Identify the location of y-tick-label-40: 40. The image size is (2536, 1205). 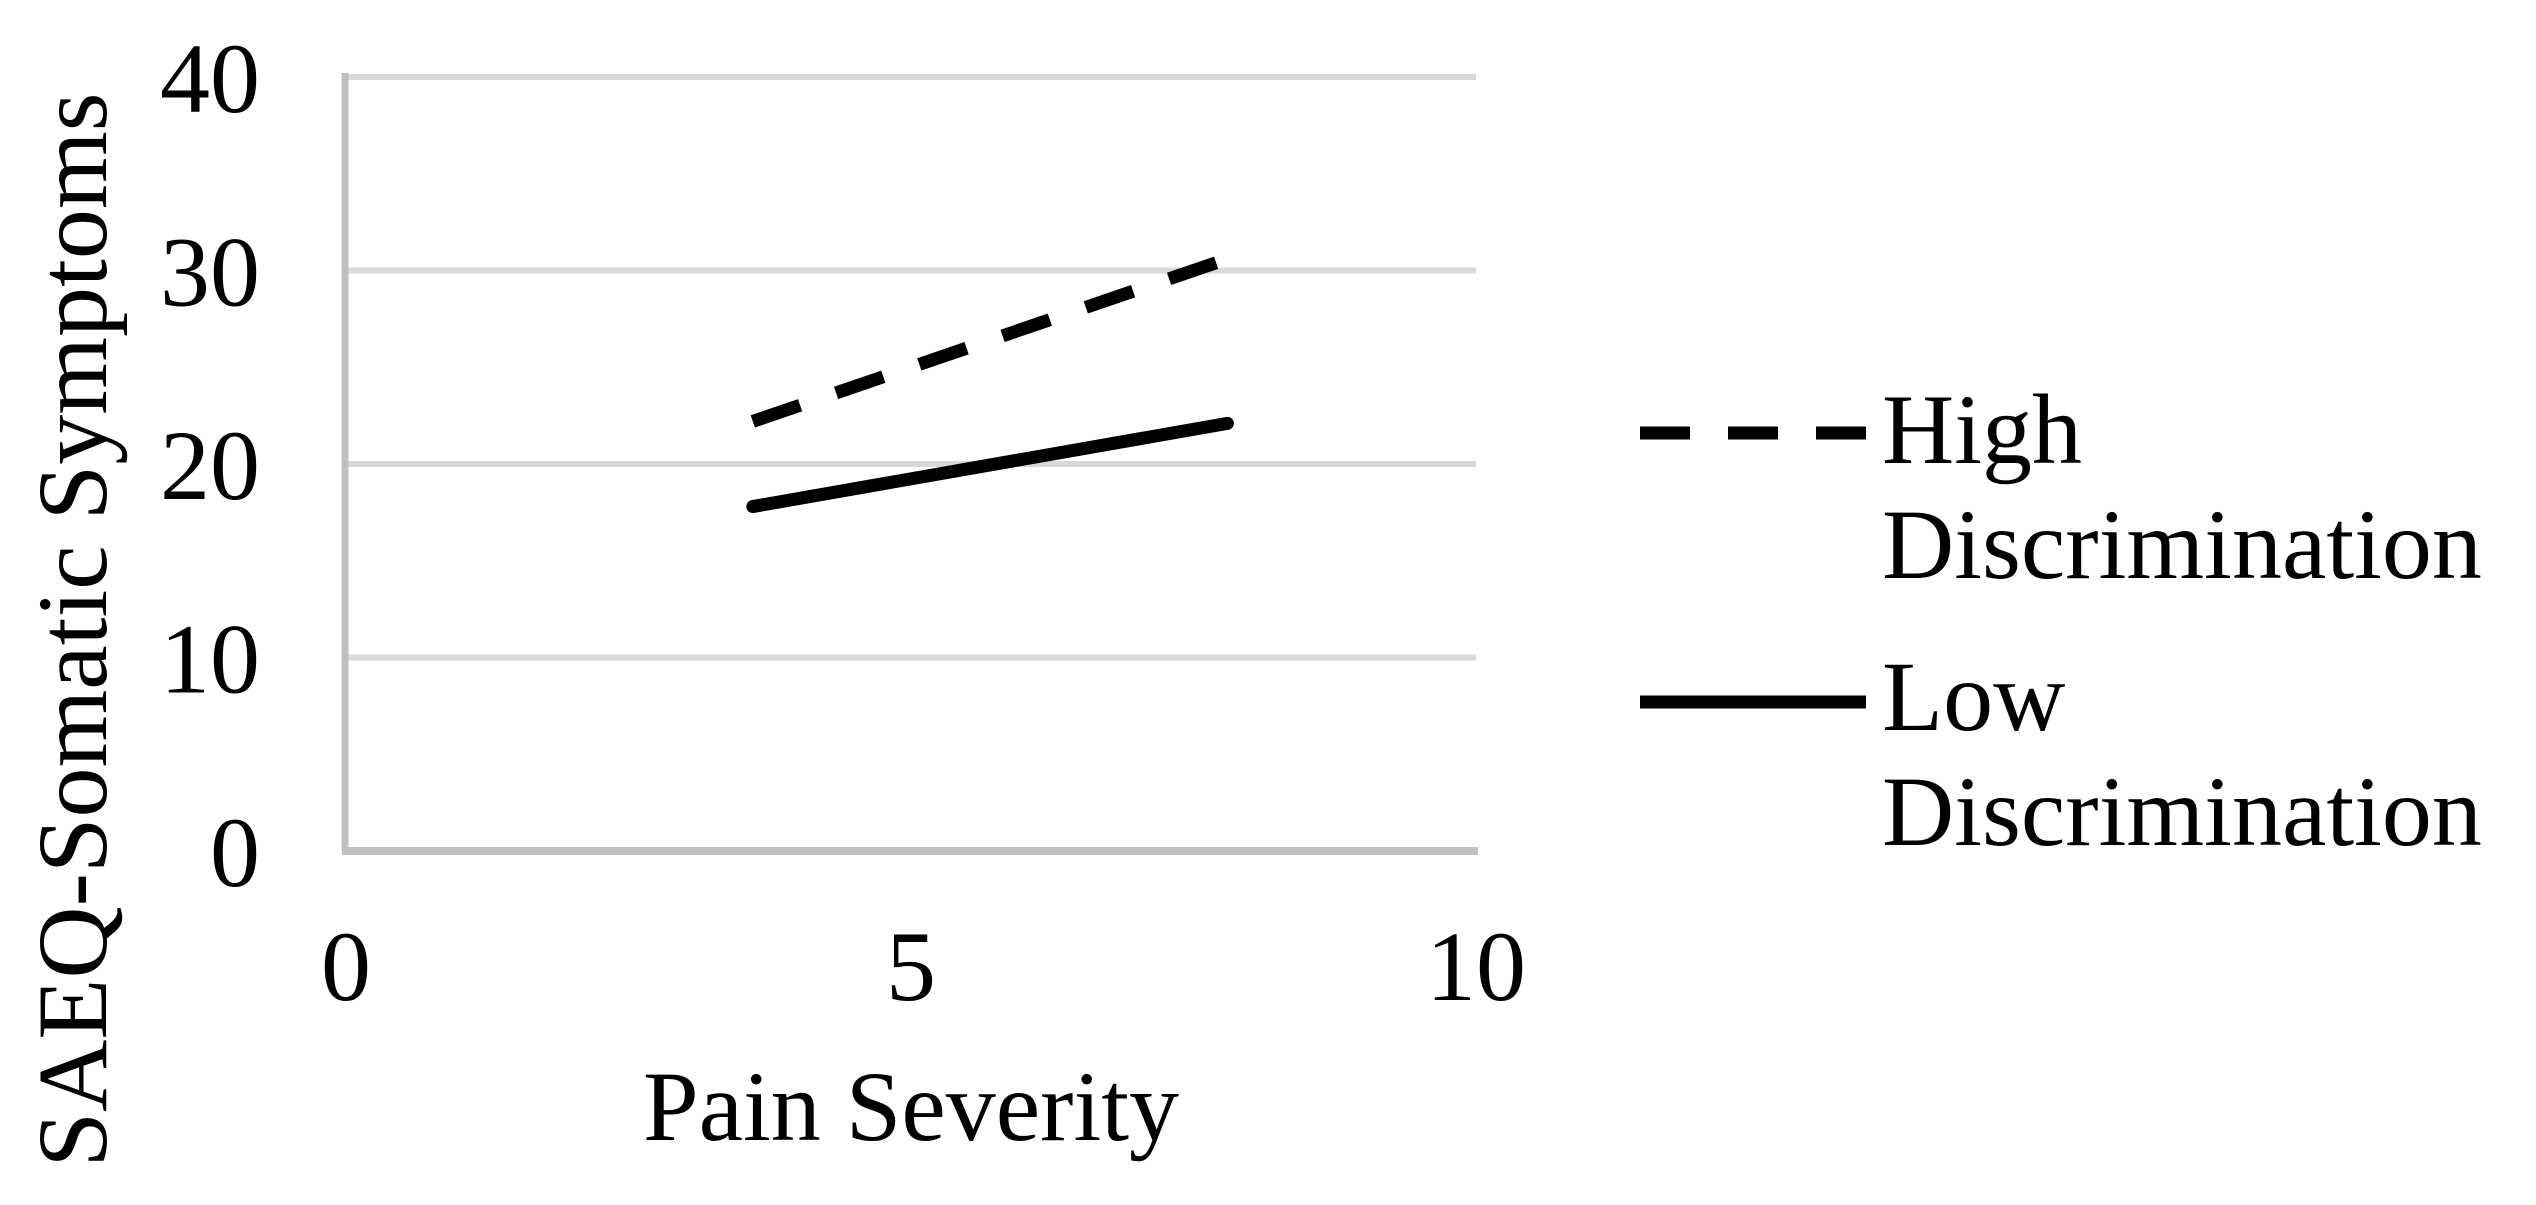
(210, 78).